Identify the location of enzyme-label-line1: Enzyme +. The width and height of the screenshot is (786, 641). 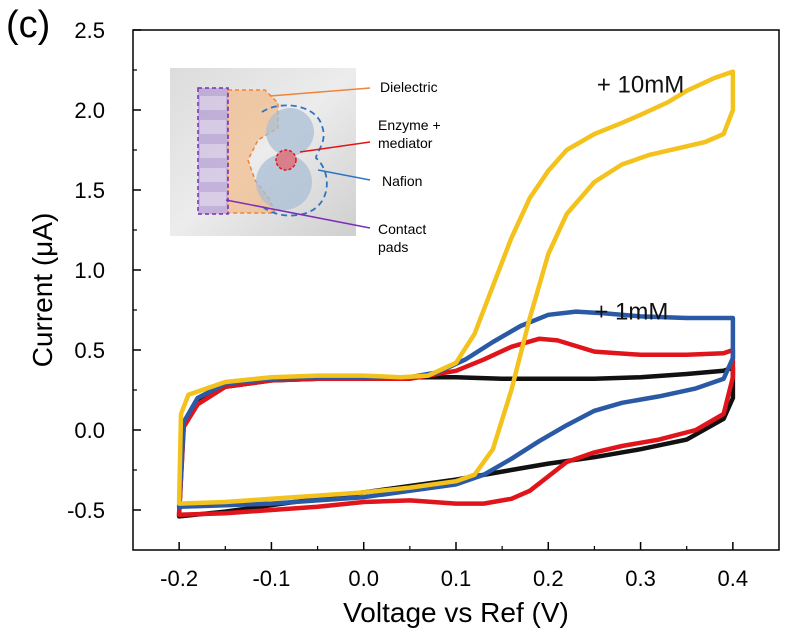
(409, 125).